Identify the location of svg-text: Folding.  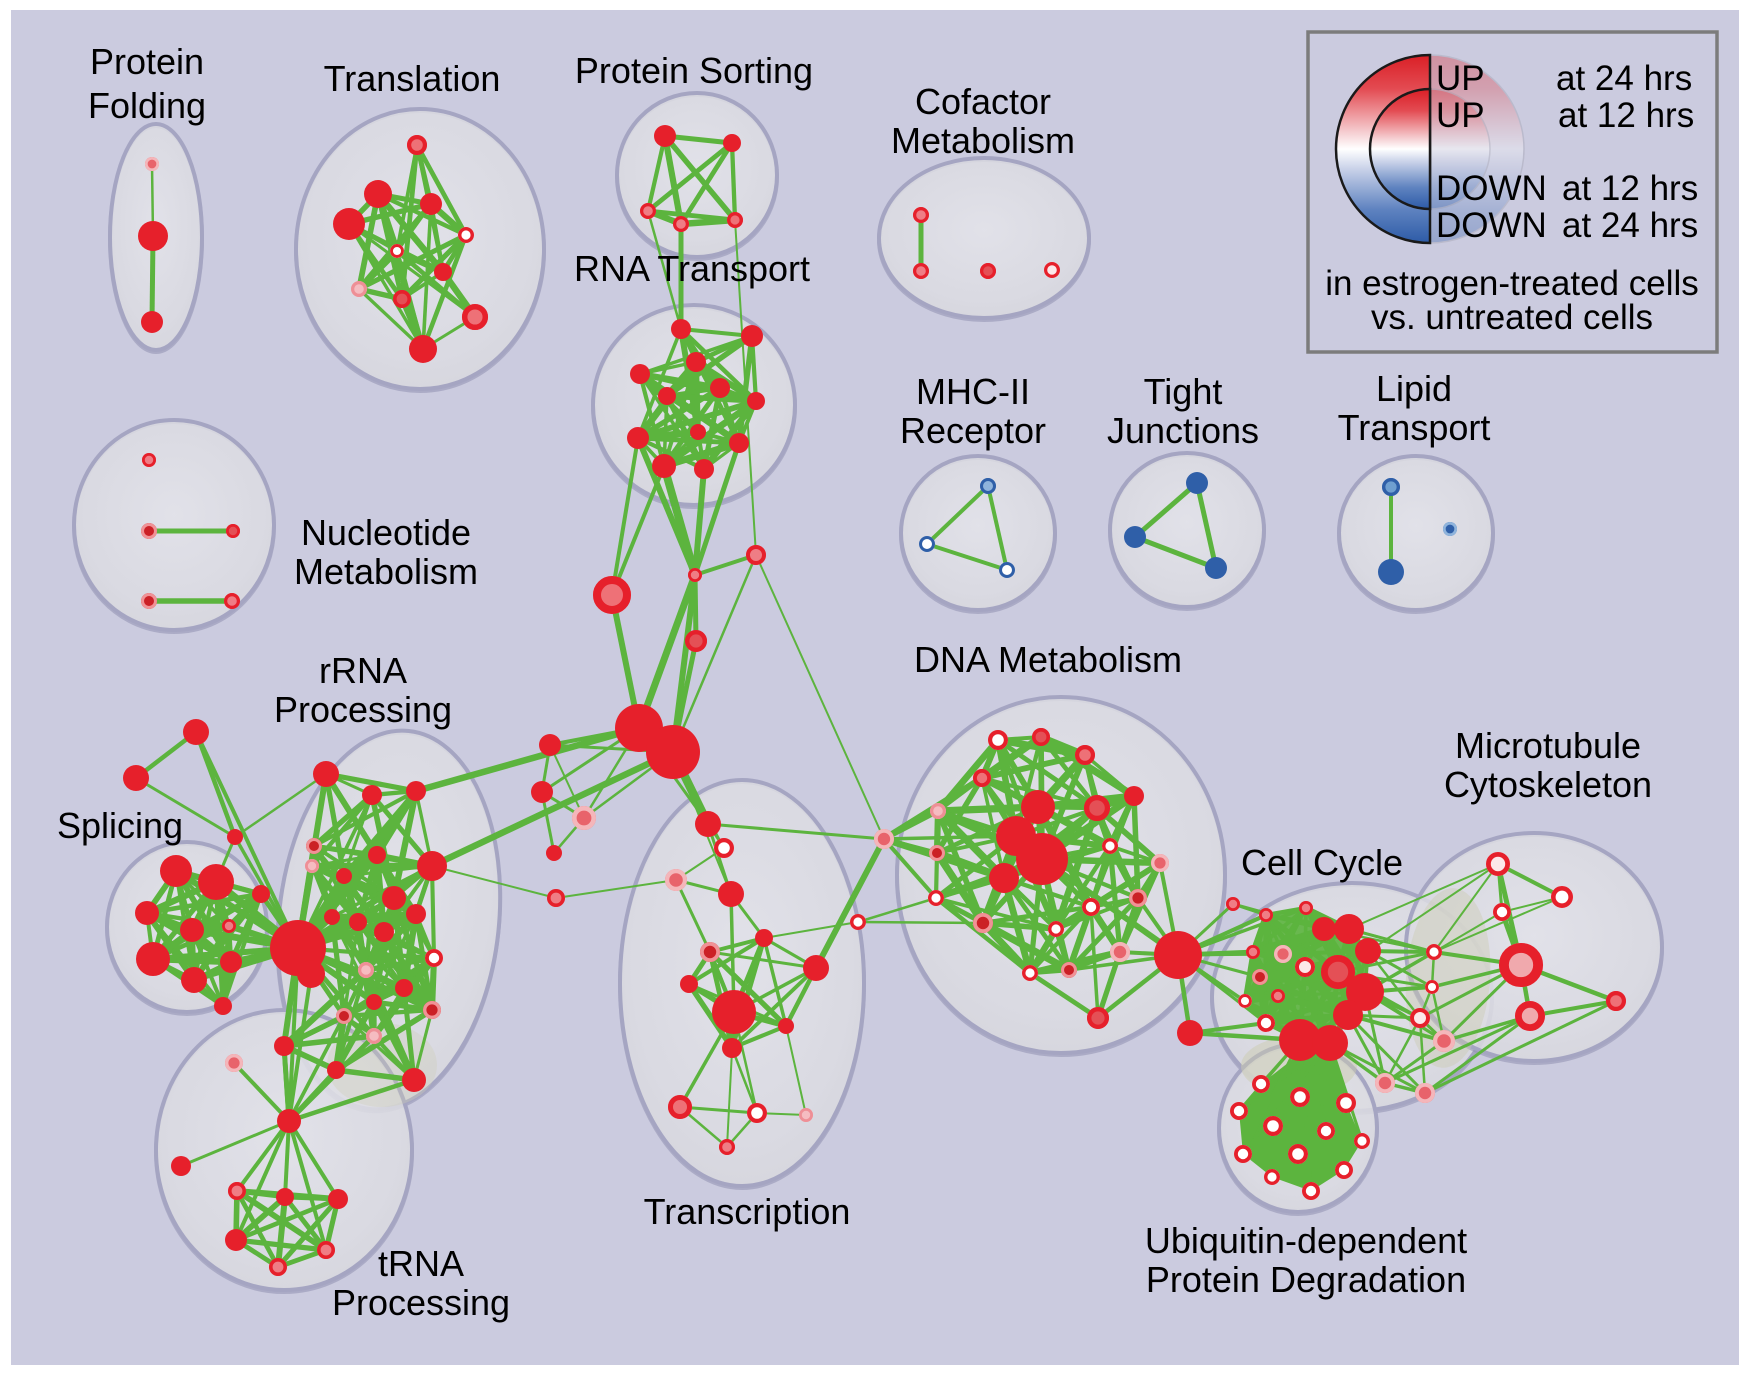
(147, 105).